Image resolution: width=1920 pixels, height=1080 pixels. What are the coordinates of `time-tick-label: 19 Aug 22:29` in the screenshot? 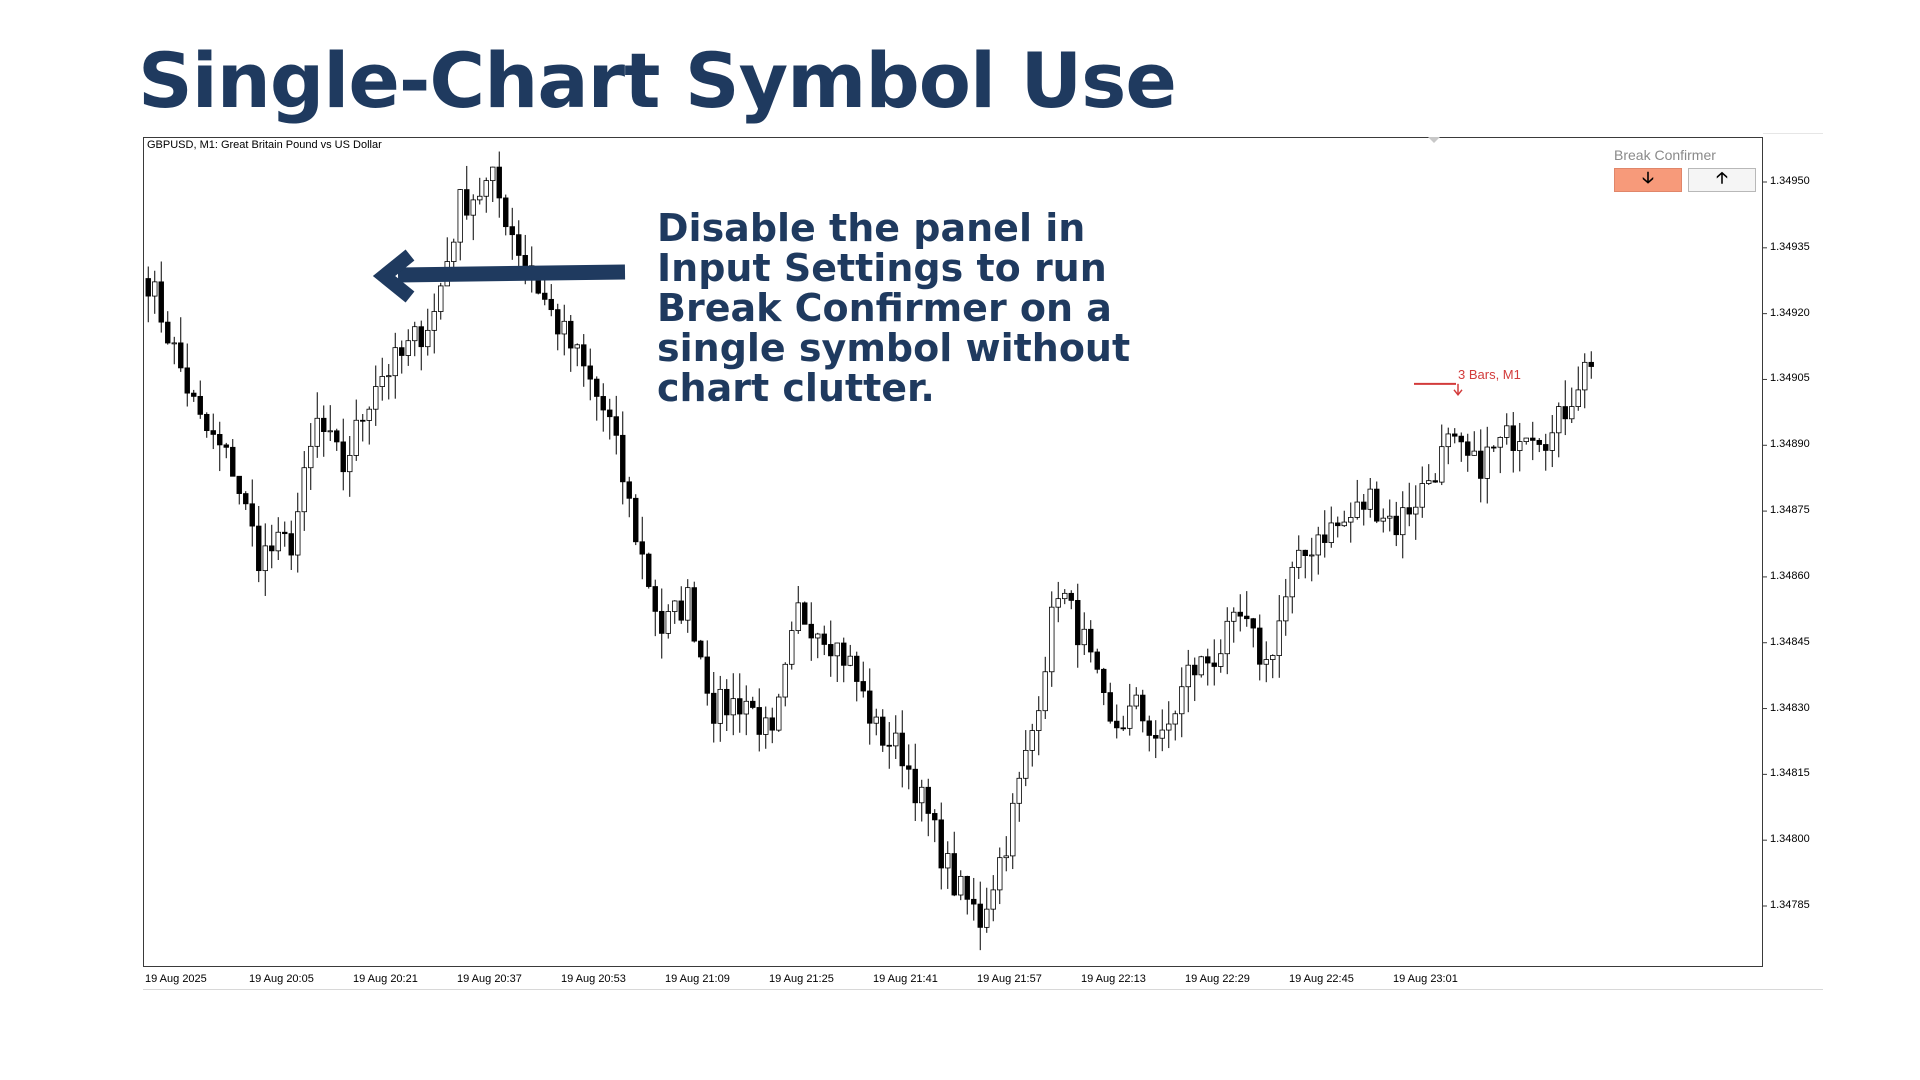 It's located at (1217, 979).